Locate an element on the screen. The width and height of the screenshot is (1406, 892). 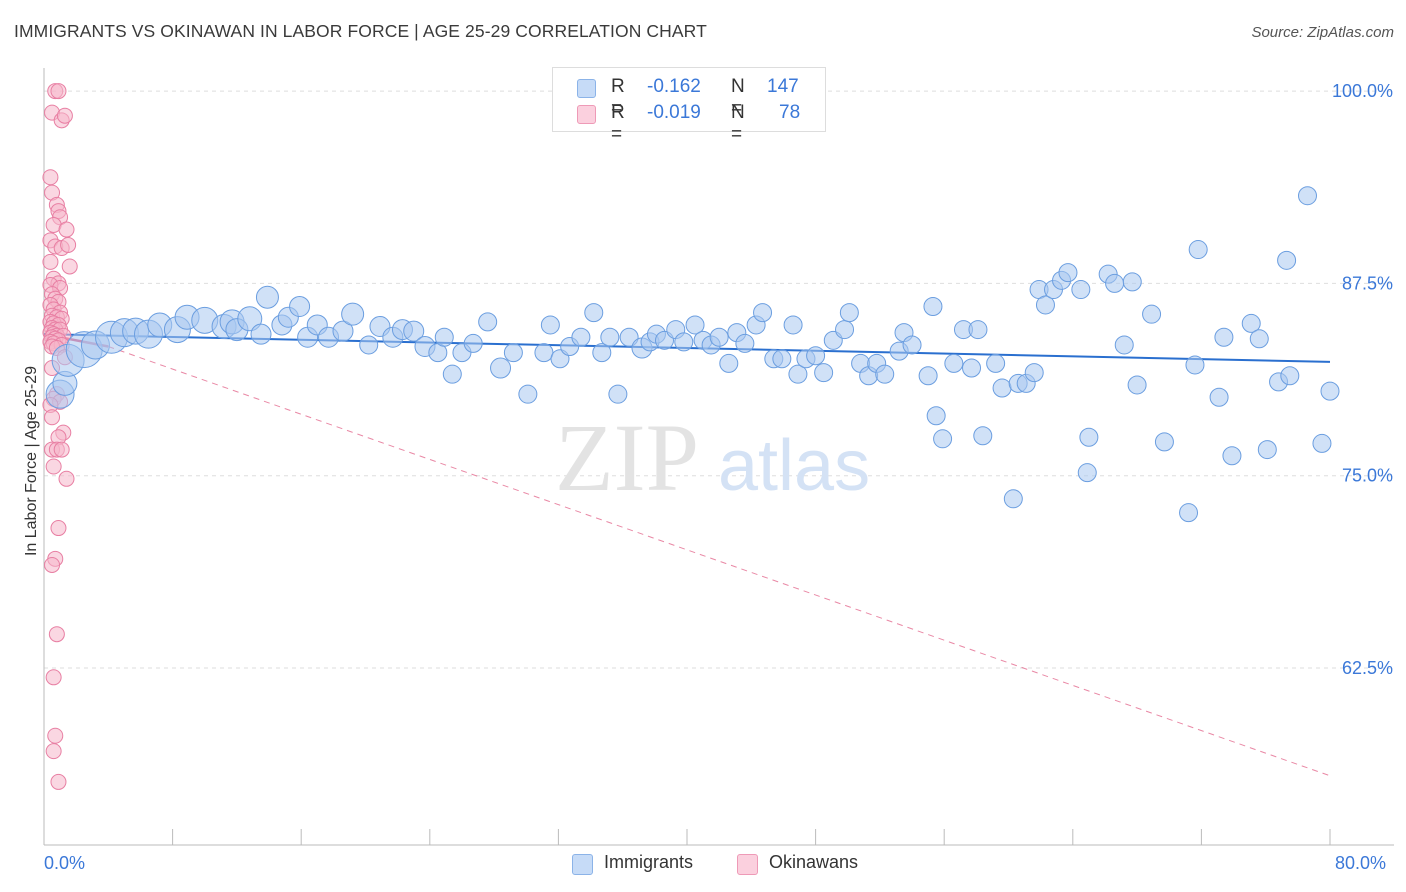
stats-legend: R = -0.162 N = 147 R = -0.019 N = 78 is located at coordinates (689, 106).